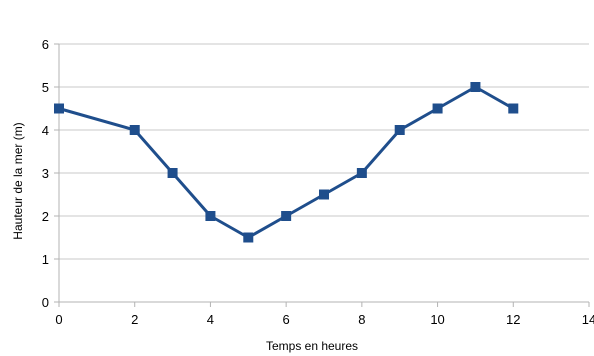  I want to click on y-tick-label: 1, so click(45, 259).